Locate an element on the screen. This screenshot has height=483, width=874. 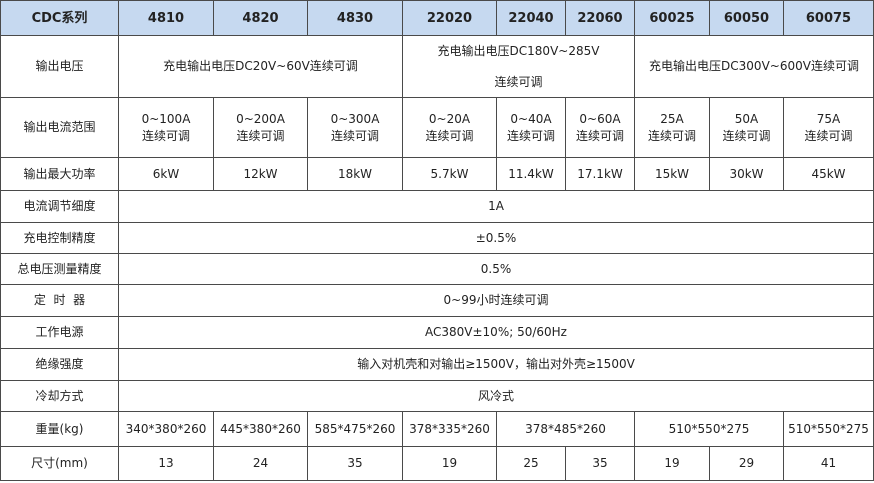
cell-text: 0~99小时连续可调 is located at coordinates (496, 300).